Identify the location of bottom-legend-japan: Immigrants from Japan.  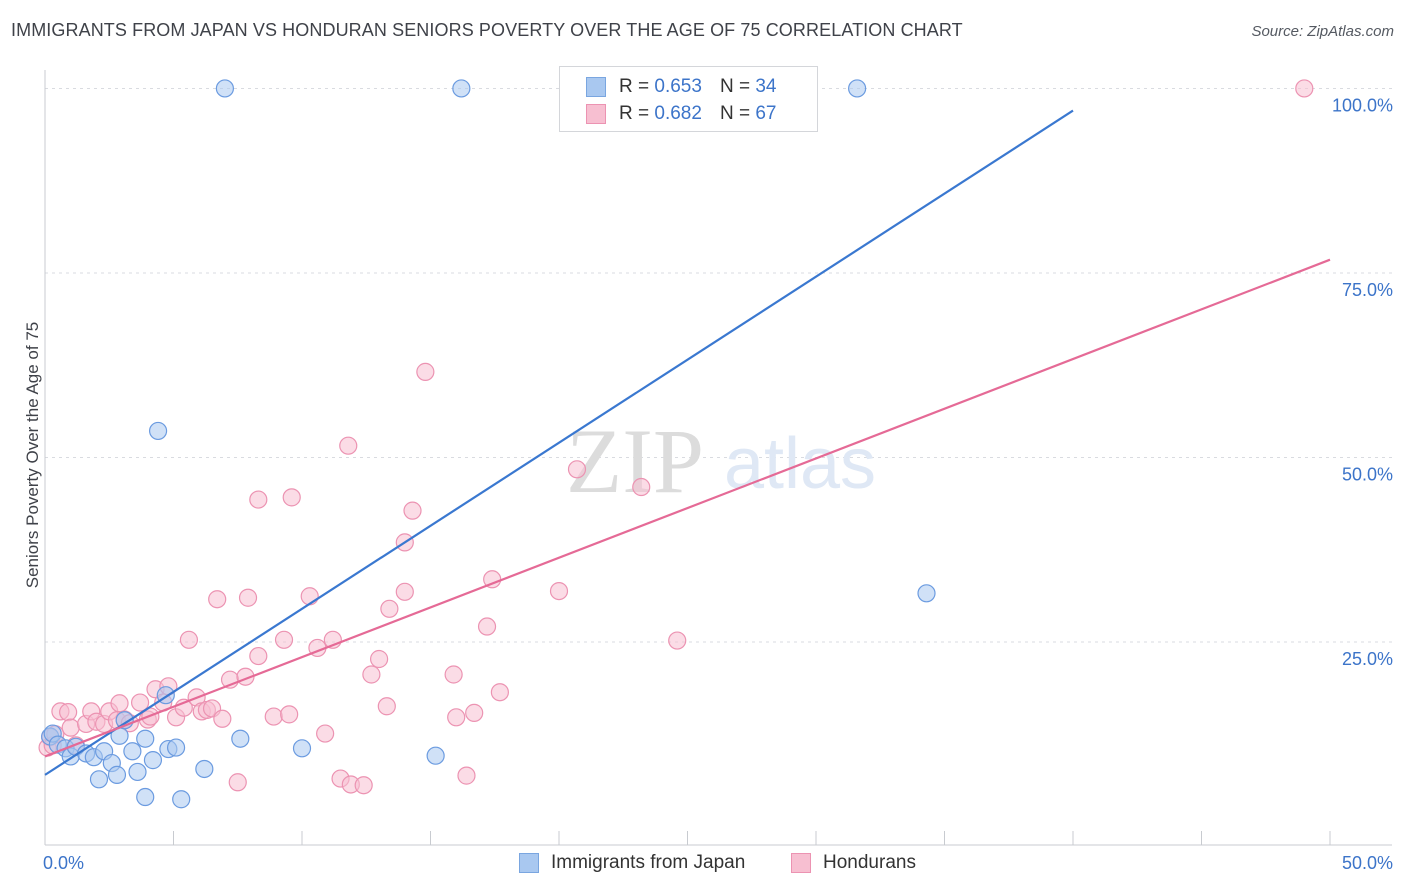
(632, 863).